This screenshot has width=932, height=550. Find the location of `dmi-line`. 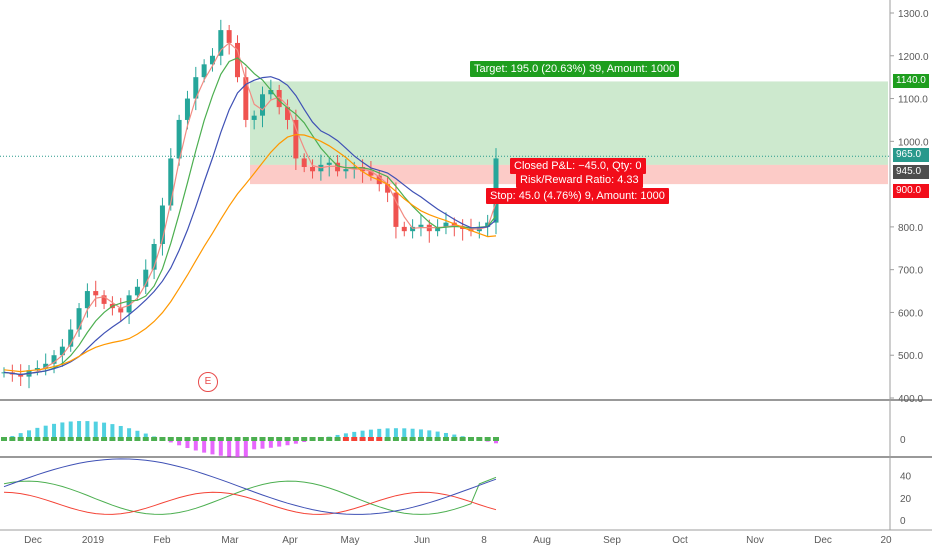

dmi-line is located at coordinates (250, 503).